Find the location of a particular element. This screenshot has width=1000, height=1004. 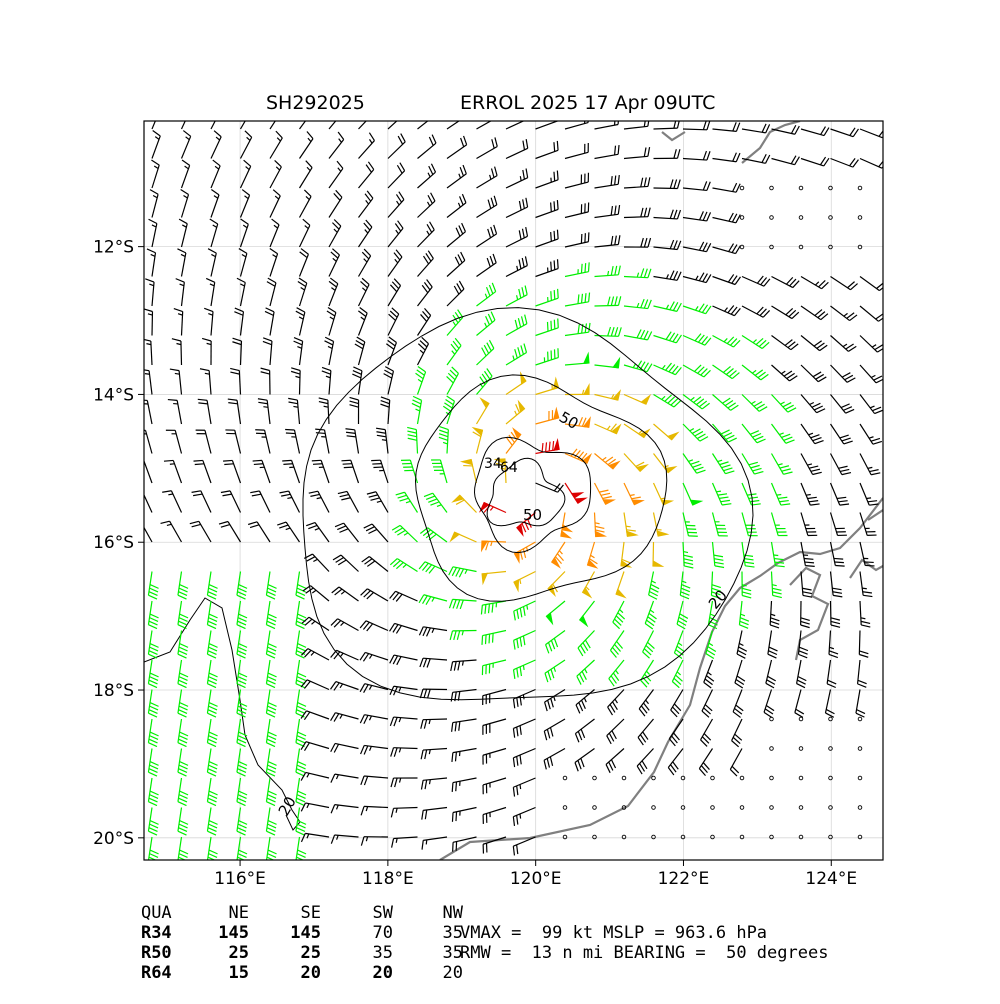

header-ne: NE is located at coordinates (220, 913).